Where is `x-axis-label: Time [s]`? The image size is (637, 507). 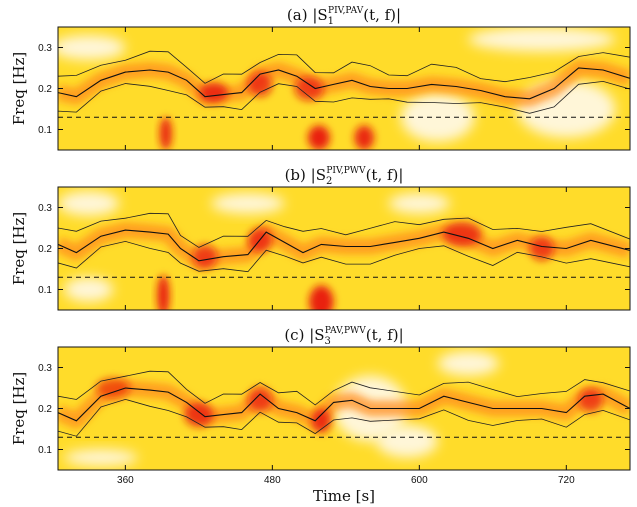
x-axis-label: Time [s] is located at coordinates (344, 496).